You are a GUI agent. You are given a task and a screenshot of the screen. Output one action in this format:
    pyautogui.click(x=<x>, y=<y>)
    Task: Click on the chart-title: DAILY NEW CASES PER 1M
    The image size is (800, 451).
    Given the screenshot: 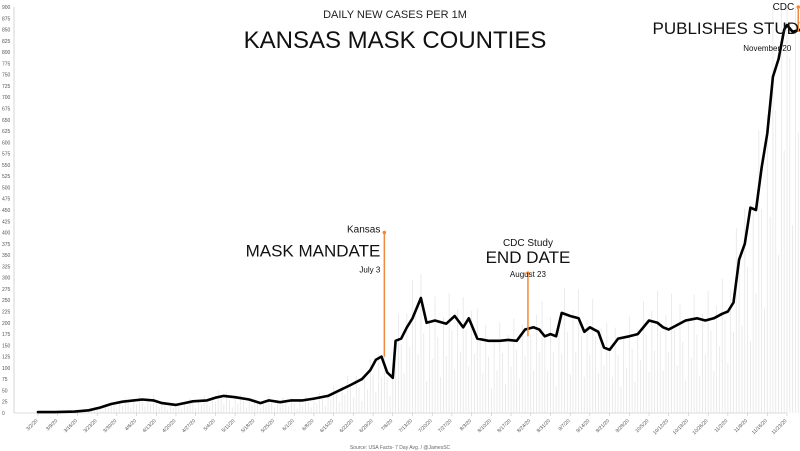 What is the action you would take?
    pyautogui.click(x=395, y=15)
    